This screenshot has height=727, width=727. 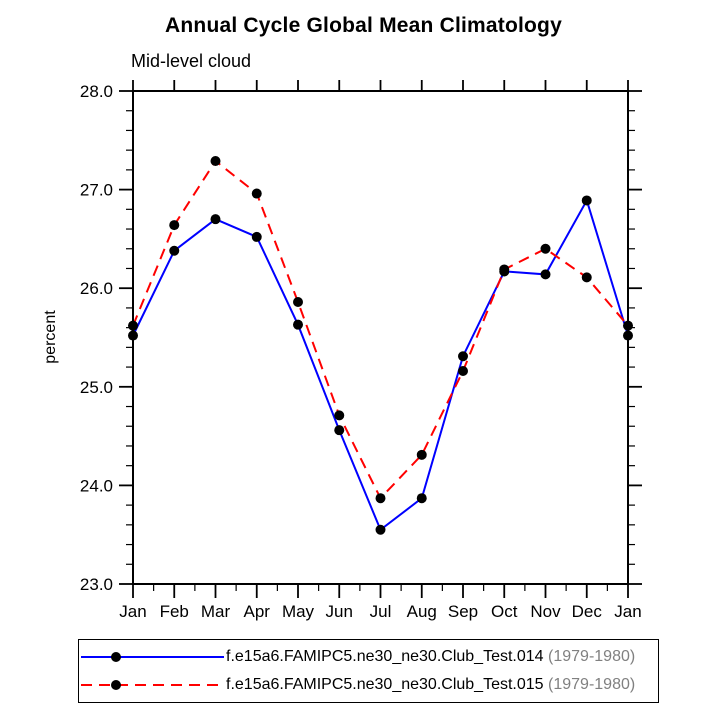 I want to click on y-tick-label: 26.0, so click(x=96, y=288).